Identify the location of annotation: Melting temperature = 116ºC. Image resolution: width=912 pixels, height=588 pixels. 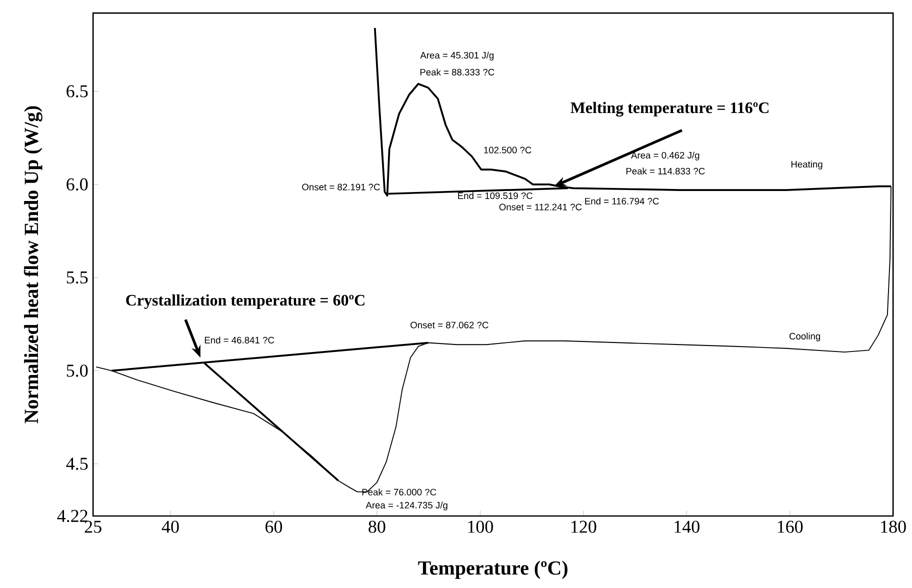
(669, 109).